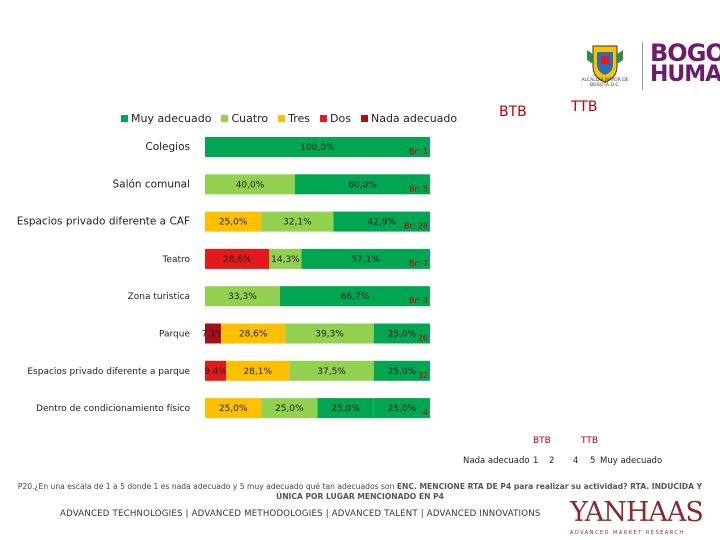 This screenshot has height=540, width=720. I want to click on category-label: Zona turistica, so click(159, 297).